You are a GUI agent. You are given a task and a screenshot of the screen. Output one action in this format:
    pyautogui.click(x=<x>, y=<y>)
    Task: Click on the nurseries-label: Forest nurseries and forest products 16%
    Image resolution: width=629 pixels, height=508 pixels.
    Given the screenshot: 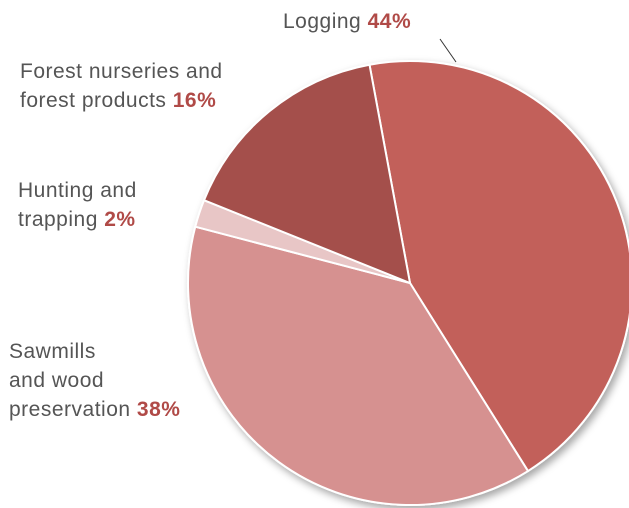 What is the action you would take?
    pyautogui.click(x=121, y=86)
    